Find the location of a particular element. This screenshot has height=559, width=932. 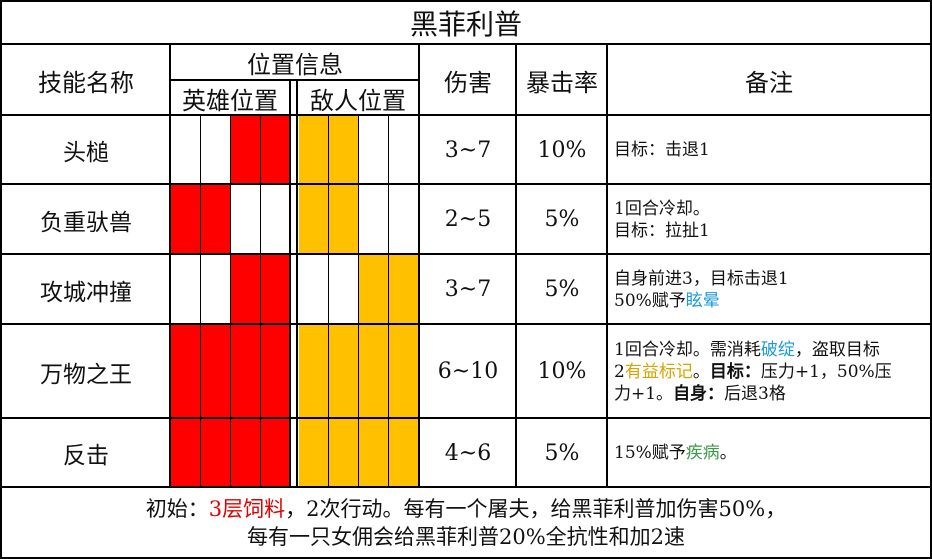

header-position-info: 位置信息 is located at coordinates (295, 65).